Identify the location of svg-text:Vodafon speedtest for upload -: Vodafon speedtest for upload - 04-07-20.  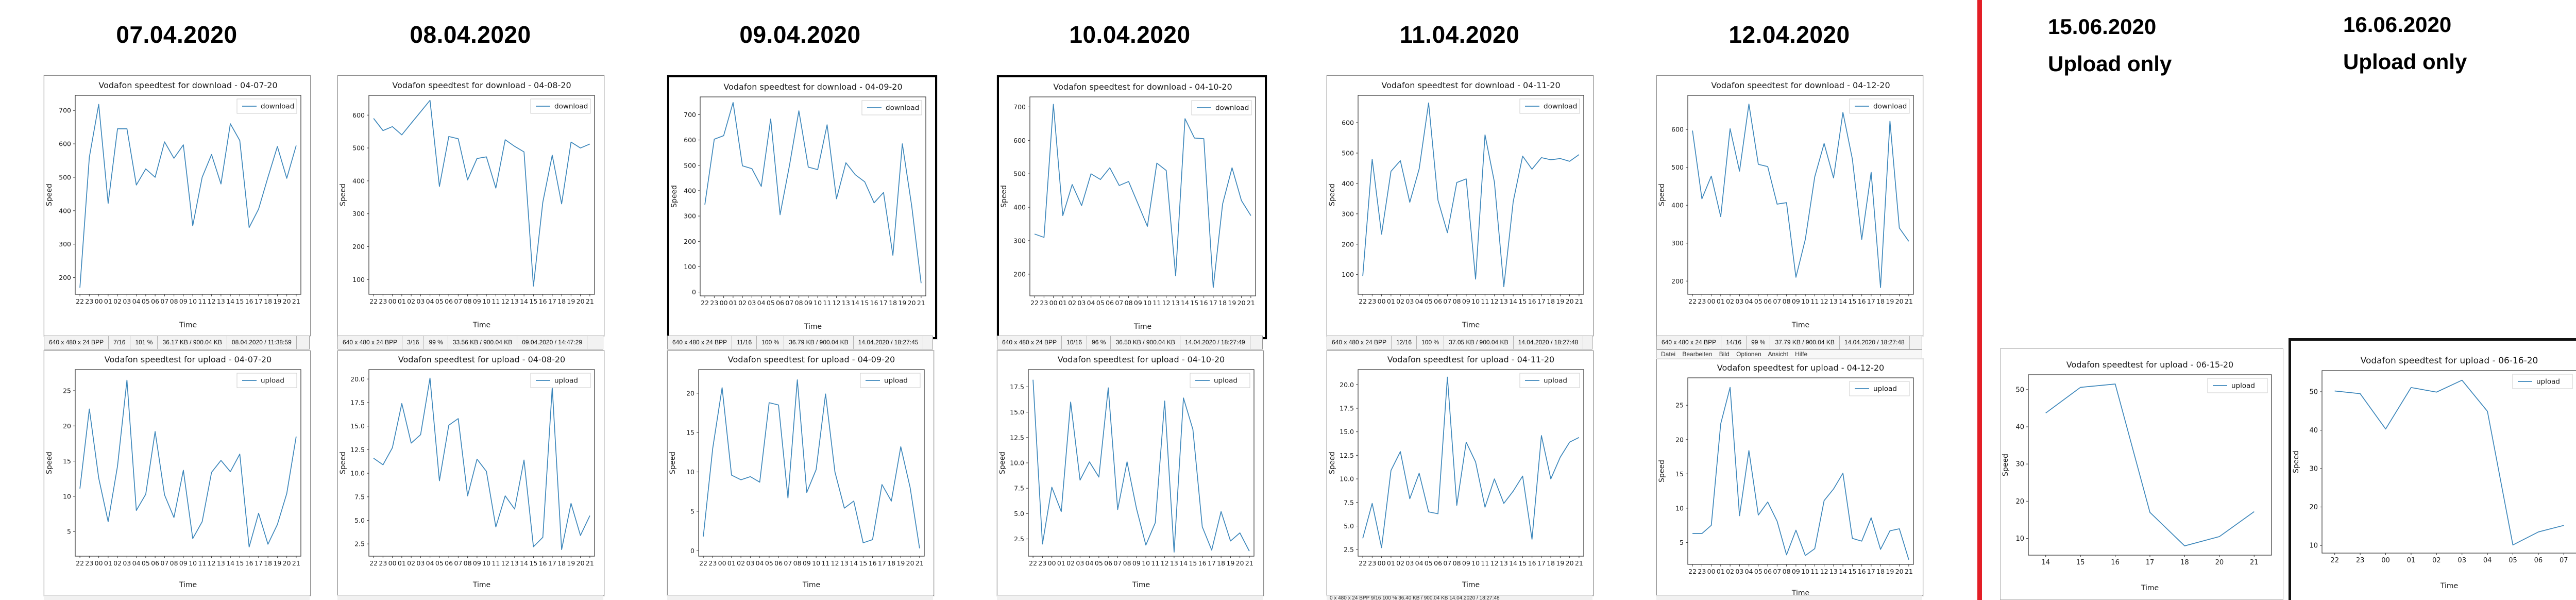
(188, 359).